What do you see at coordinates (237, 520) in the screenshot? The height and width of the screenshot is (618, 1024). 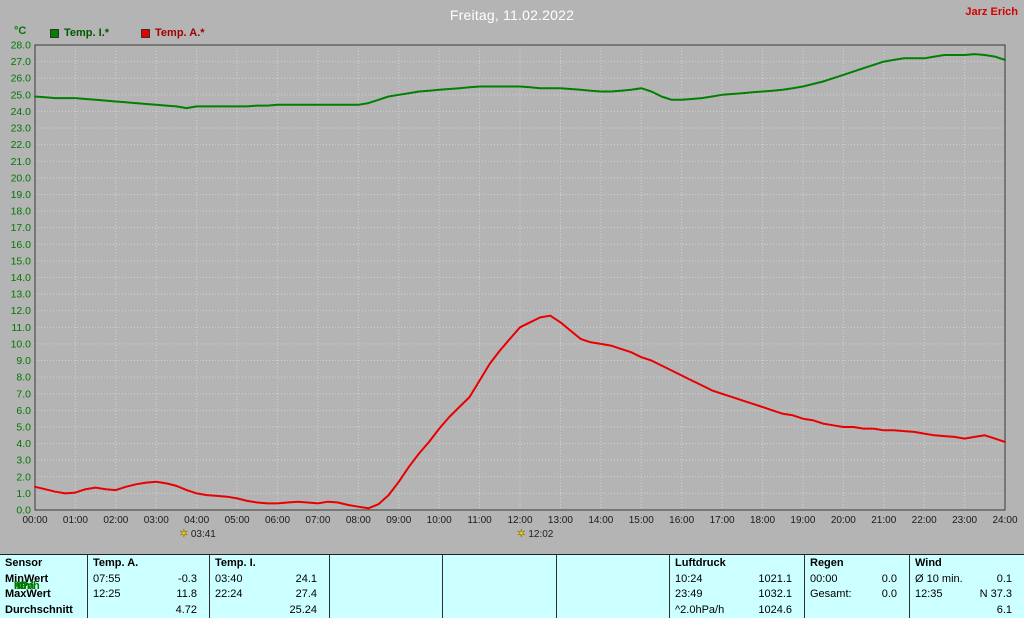 I see `x-tick-label: 05:00` at bounding box center [237, 520].